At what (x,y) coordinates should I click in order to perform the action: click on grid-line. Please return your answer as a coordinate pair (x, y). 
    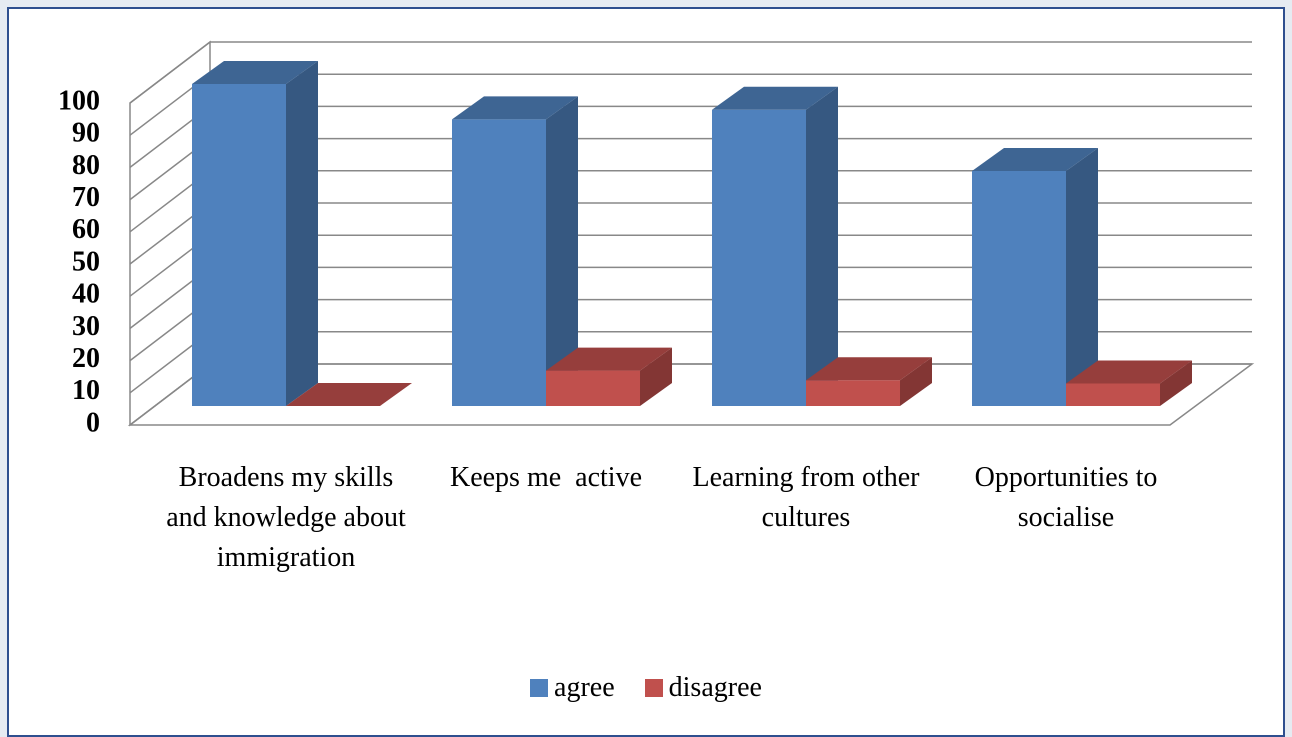
    Looking at the image, I should click on (690, 72).